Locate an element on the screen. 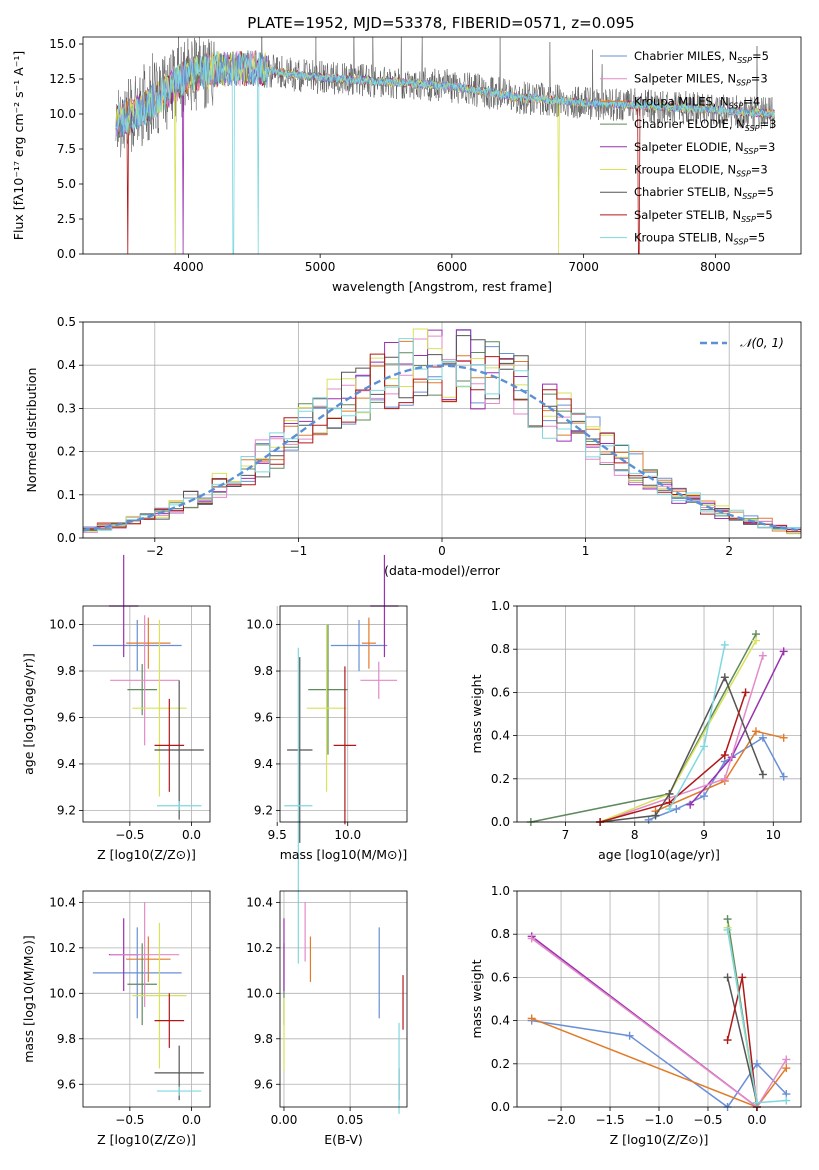  legend-label: Kroupa MILES, NSSP=4 is located at coordinates (697, 102).